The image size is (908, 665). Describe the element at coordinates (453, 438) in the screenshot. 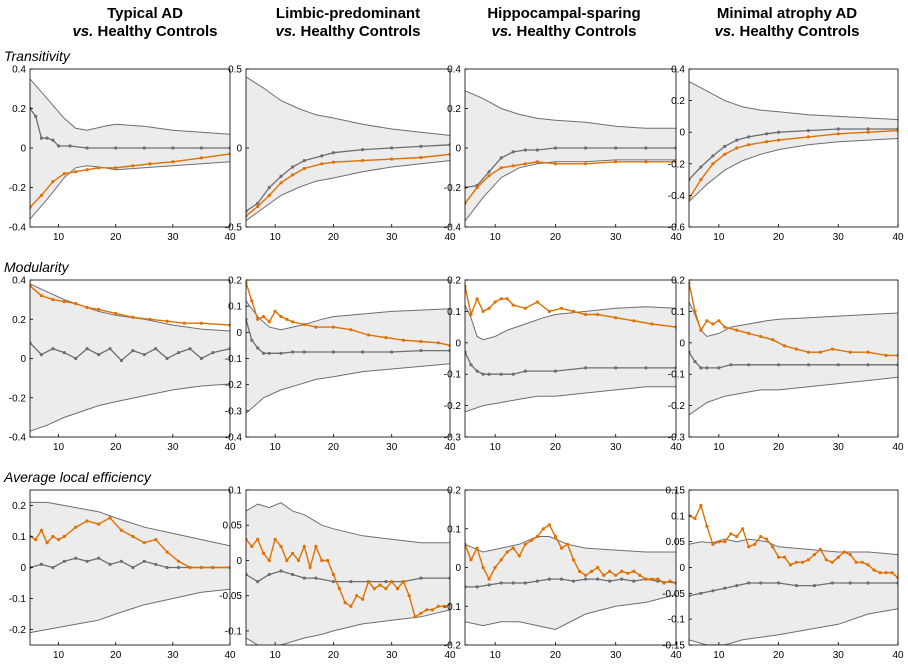

I see `y-tick-label: -0.3` at that location.